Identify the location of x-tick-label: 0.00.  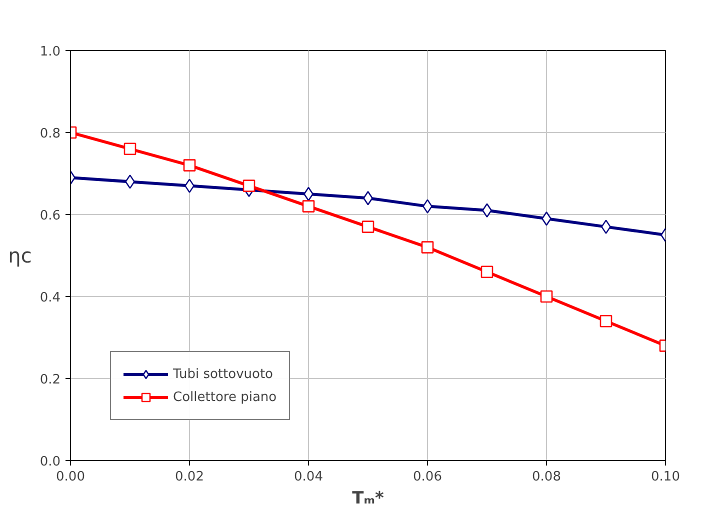
(70, 477).